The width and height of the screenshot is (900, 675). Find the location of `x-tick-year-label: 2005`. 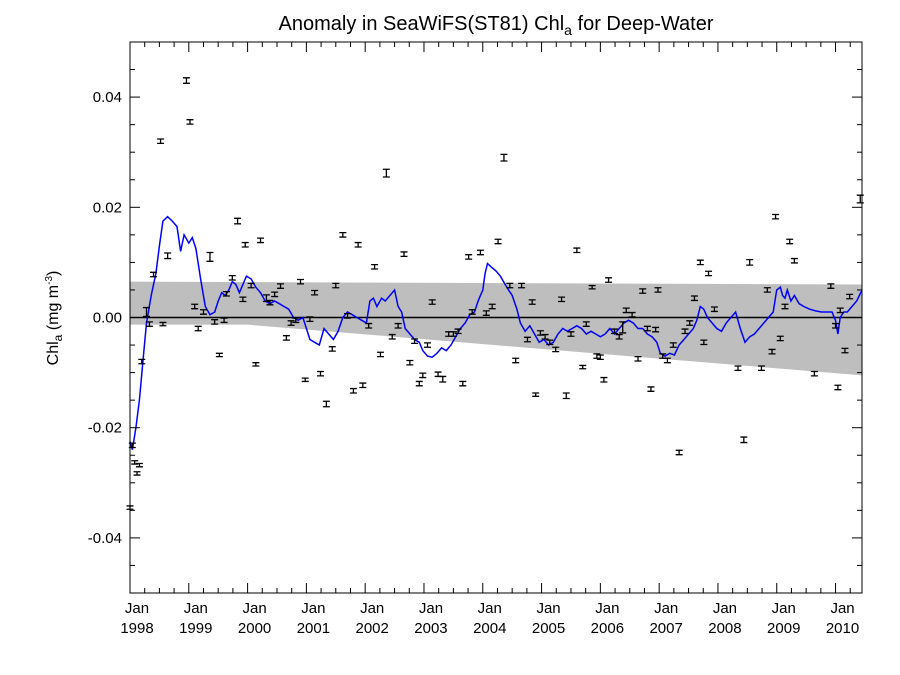

x-tick-year-label: 2005 is located at coordinates (548, 628).